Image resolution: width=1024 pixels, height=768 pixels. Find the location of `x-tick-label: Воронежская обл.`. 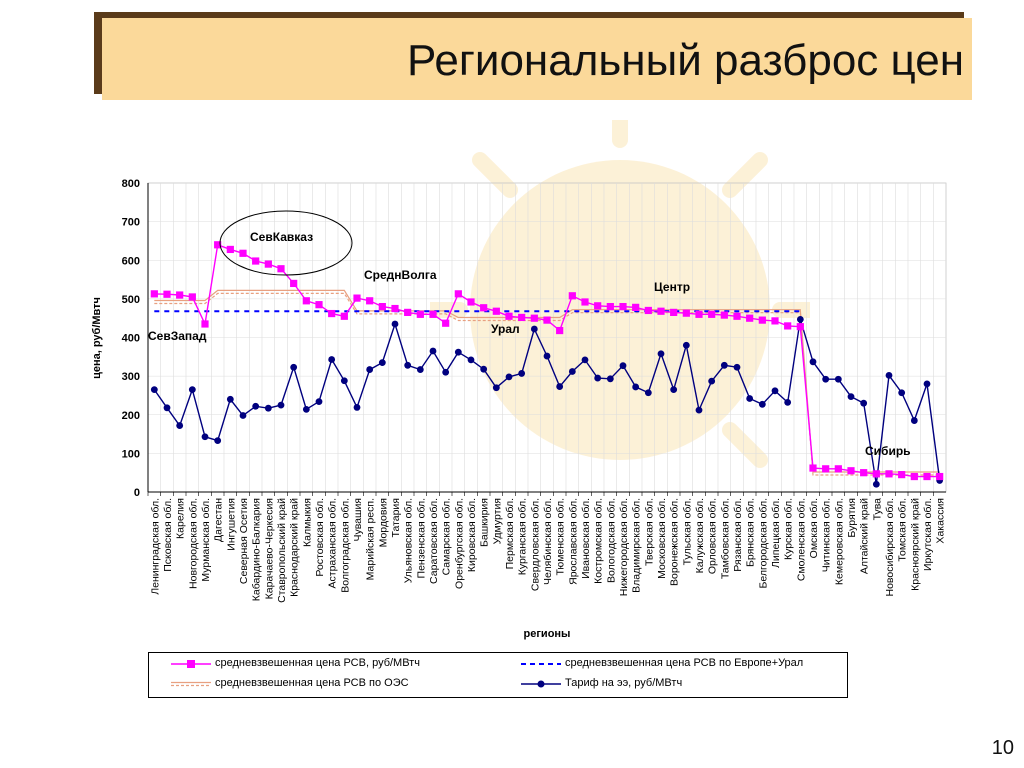

x-tick-label: Воронежская обл. is located at coordinates (675, 542).